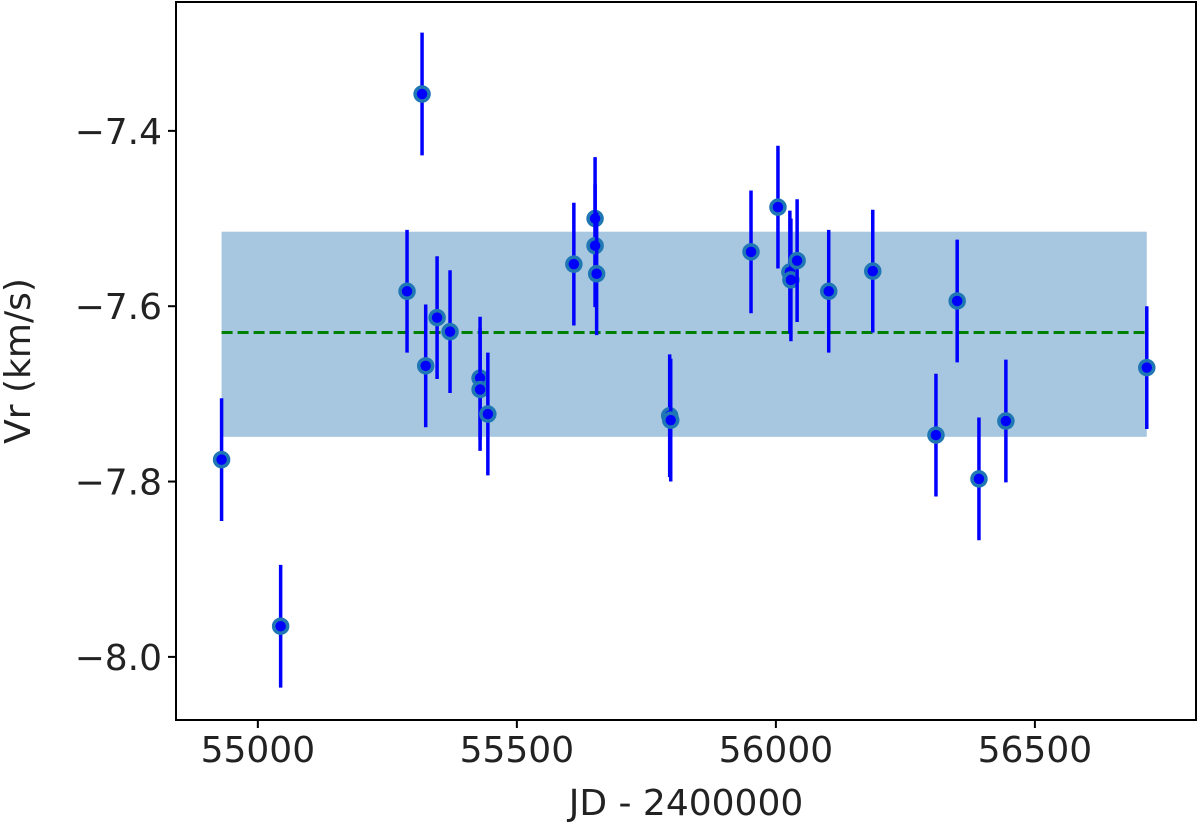  What do you see at coordinates (776, 750) in the screenshot?
I see `x-tick-label: 56000` at bounding box center [776, 750].